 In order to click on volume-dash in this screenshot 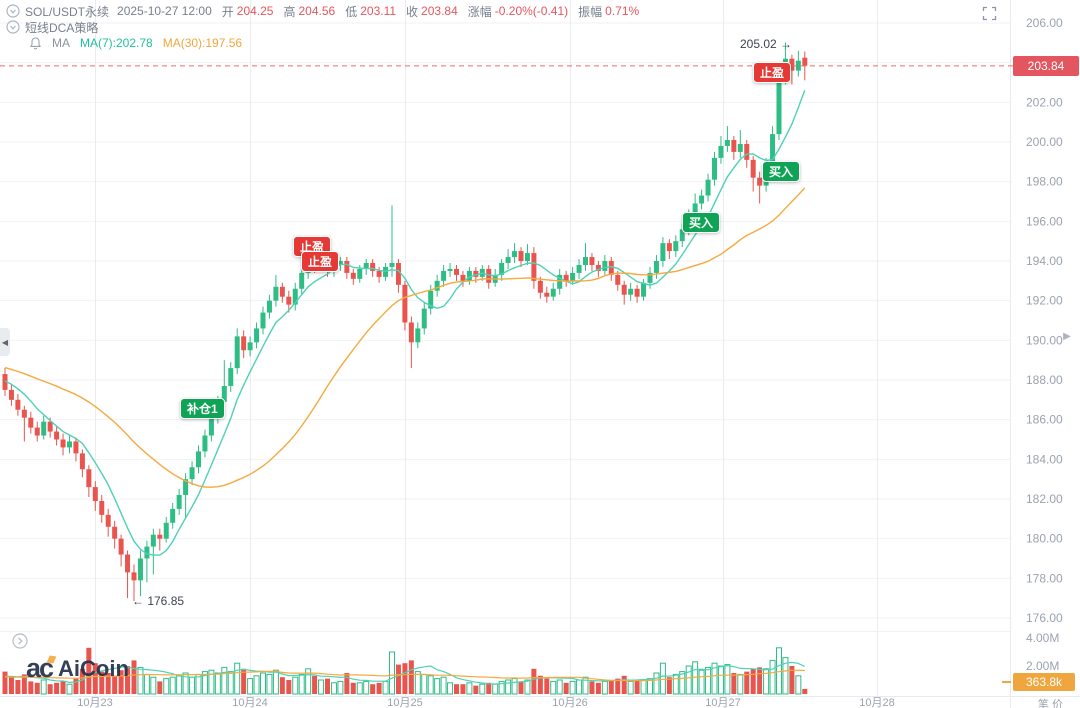, I will do `click(1006, 682)`.